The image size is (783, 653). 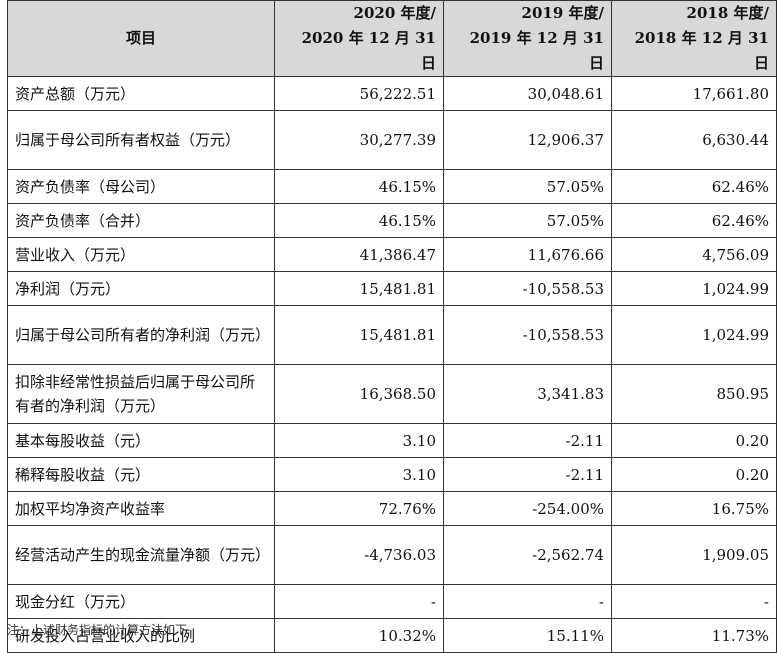 I want to click on row-label: 经营活动产生的现金流量净额（万元）, so click(x=141, y=555).